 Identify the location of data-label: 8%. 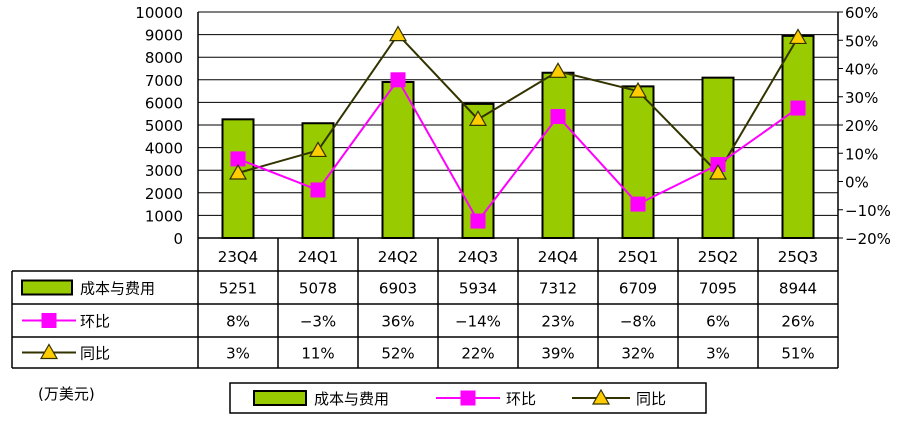
(238, 322).